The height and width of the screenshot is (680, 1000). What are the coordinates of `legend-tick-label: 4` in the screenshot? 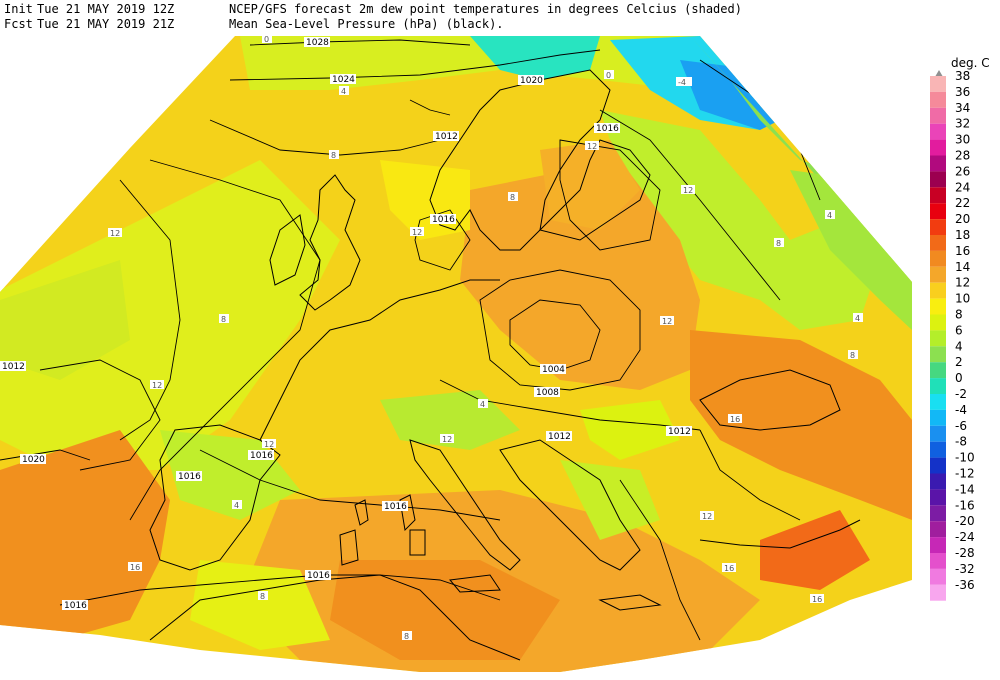 It's located at (959, 346).